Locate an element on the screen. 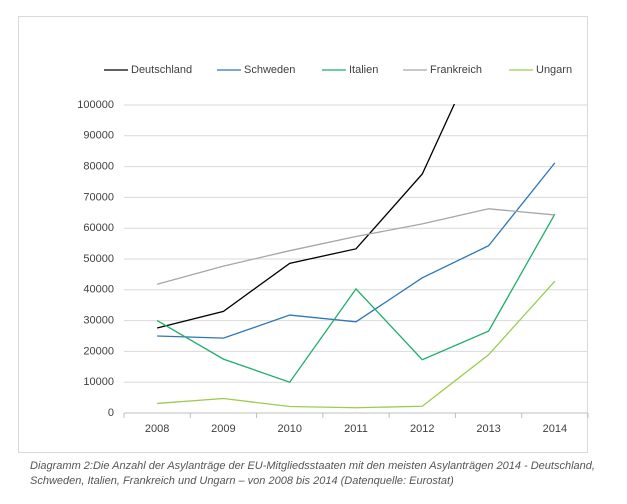 The height and width of the screenshot is (504, 627). y-tick-label: 50000 is located at coordinates (98, 259).